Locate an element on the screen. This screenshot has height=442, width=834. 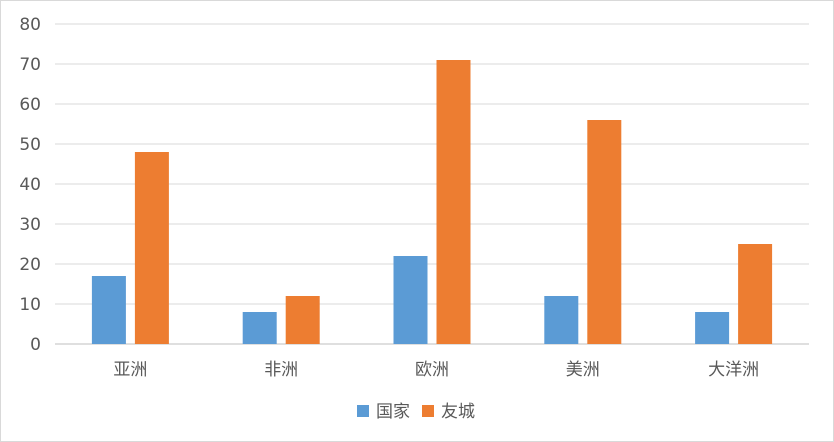
y-tick-label: 40 is located at coordinates (30, 185).